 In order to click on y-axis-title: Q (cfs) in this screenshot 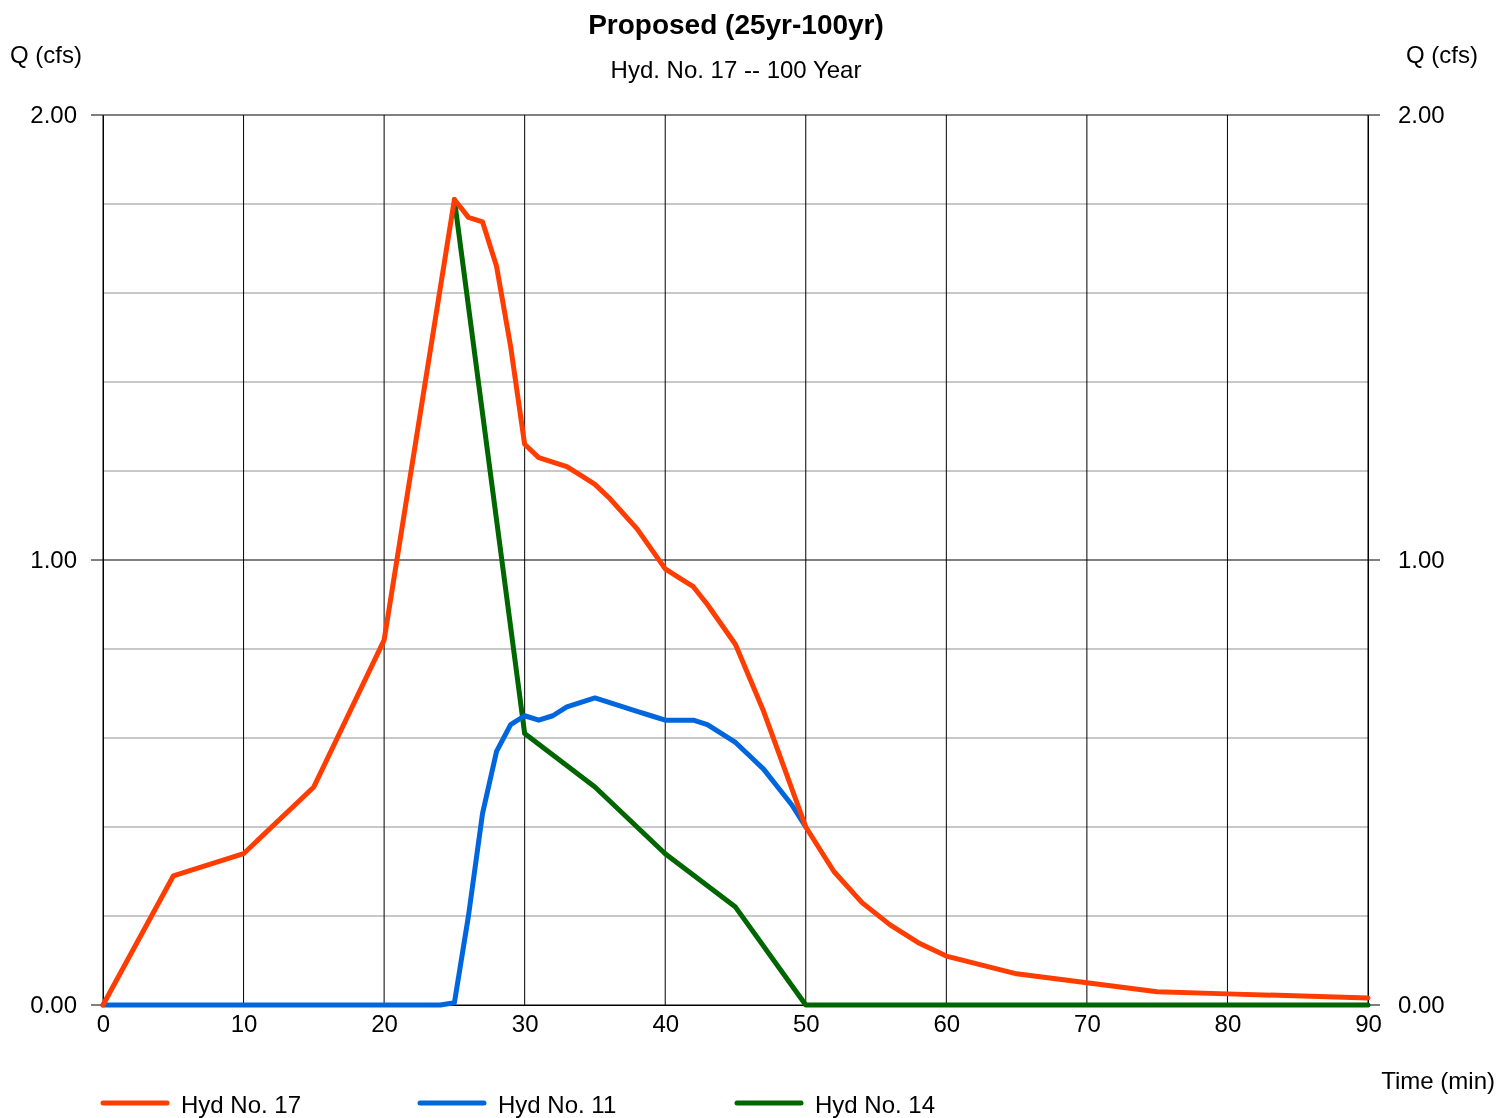, I will do `click(46, 54)`.